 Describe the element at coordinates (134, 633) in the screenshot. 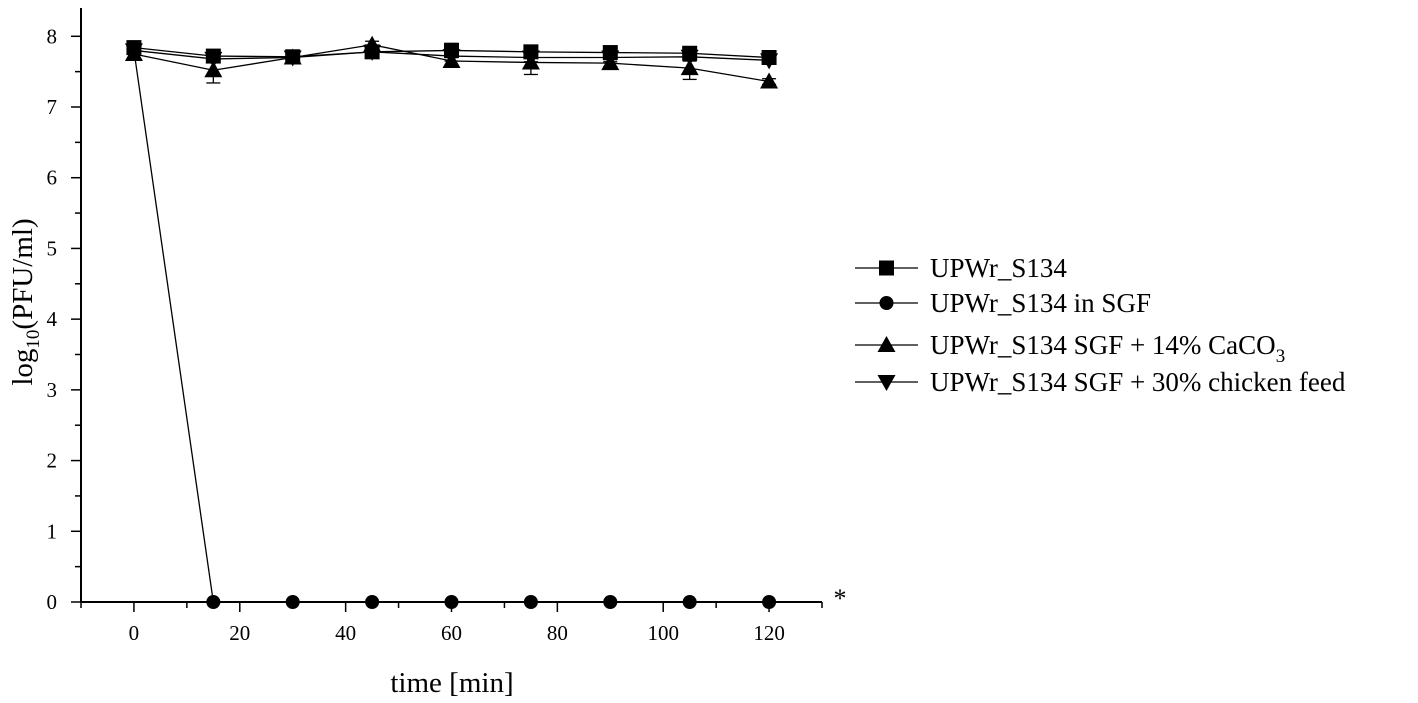

I see `x-tick-label: 0` at that location.